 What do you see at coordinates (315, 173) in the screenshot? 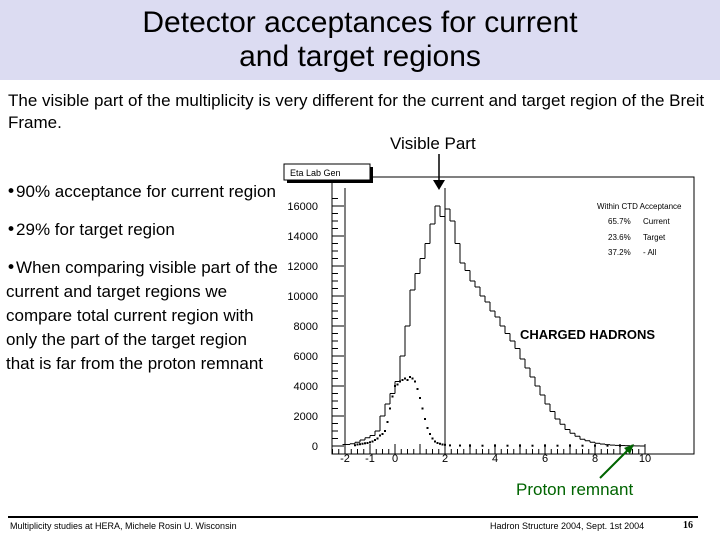
I see `chart-title: Eta Lab Gen` at bounding box center [315, 173].